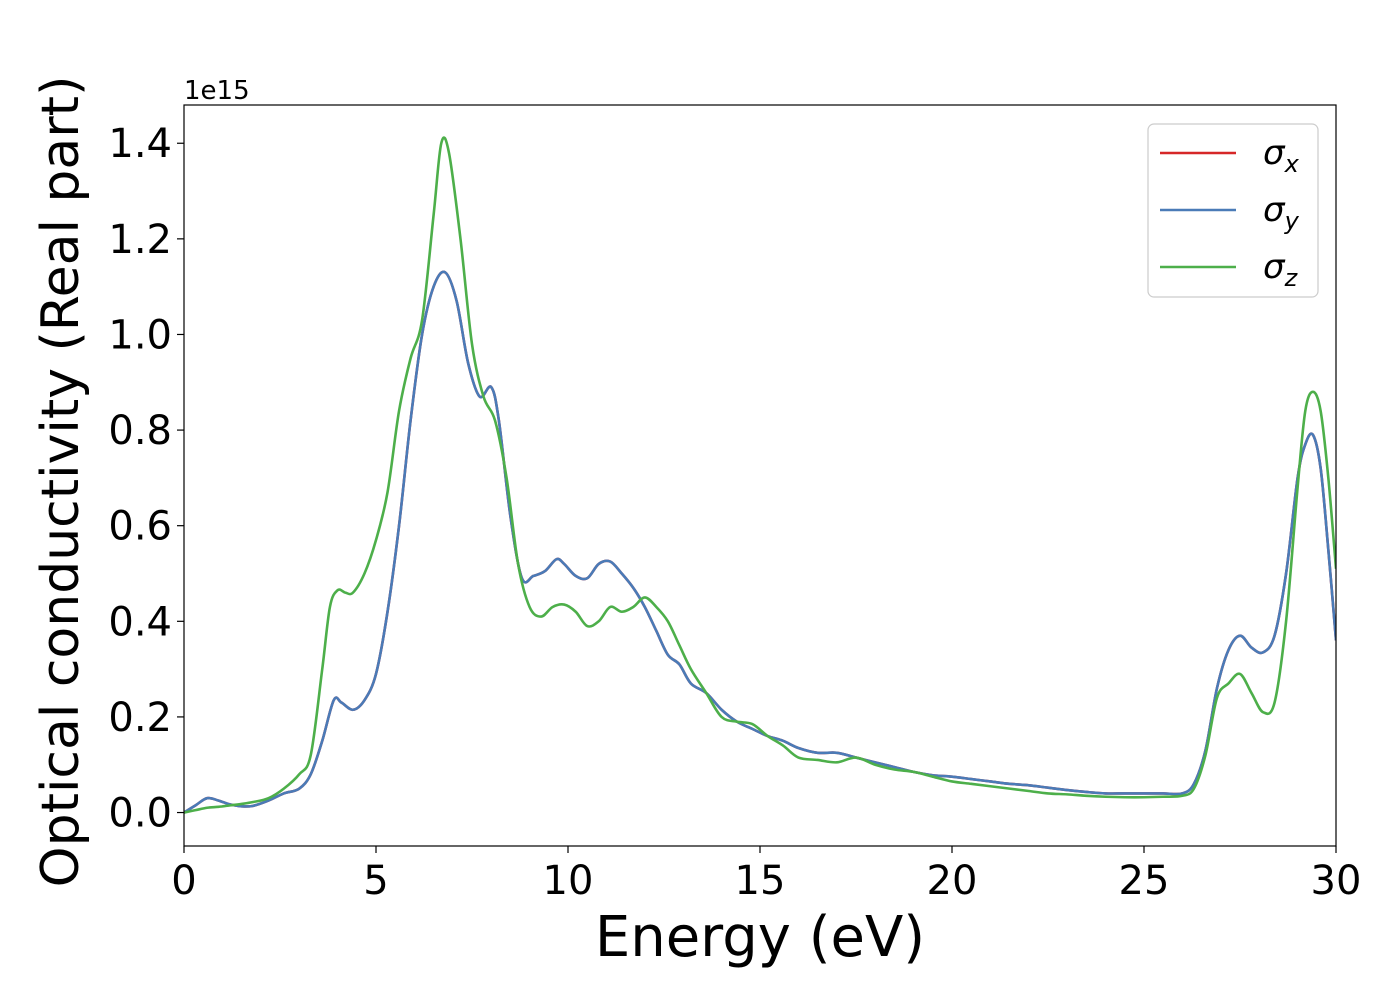  I want to click on y-axis-title: Optical conductivity (Real part), so click(61, 482).